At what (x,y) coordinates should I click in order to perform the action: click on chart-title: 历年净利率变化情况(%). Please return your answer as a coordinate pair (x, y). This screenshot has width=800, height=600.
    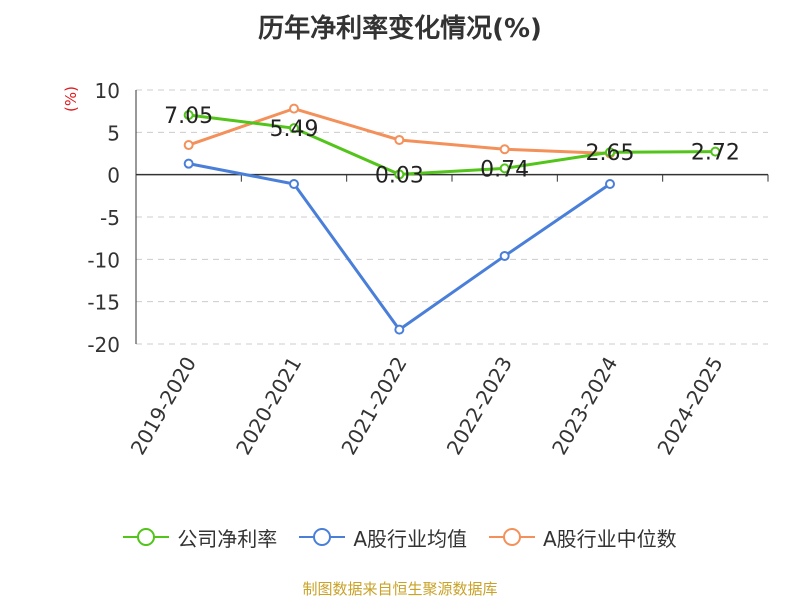
    Looking at the image, I should click on (400, 29).